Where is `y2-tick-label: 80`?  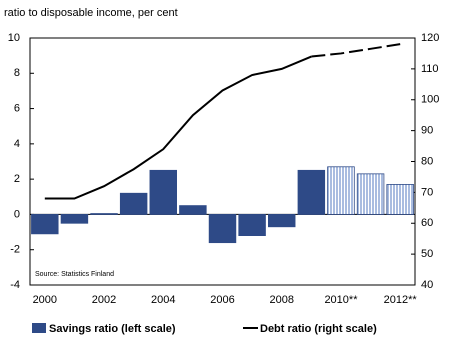
y2-tick-label: 80 is located at coordinates (427, 161).